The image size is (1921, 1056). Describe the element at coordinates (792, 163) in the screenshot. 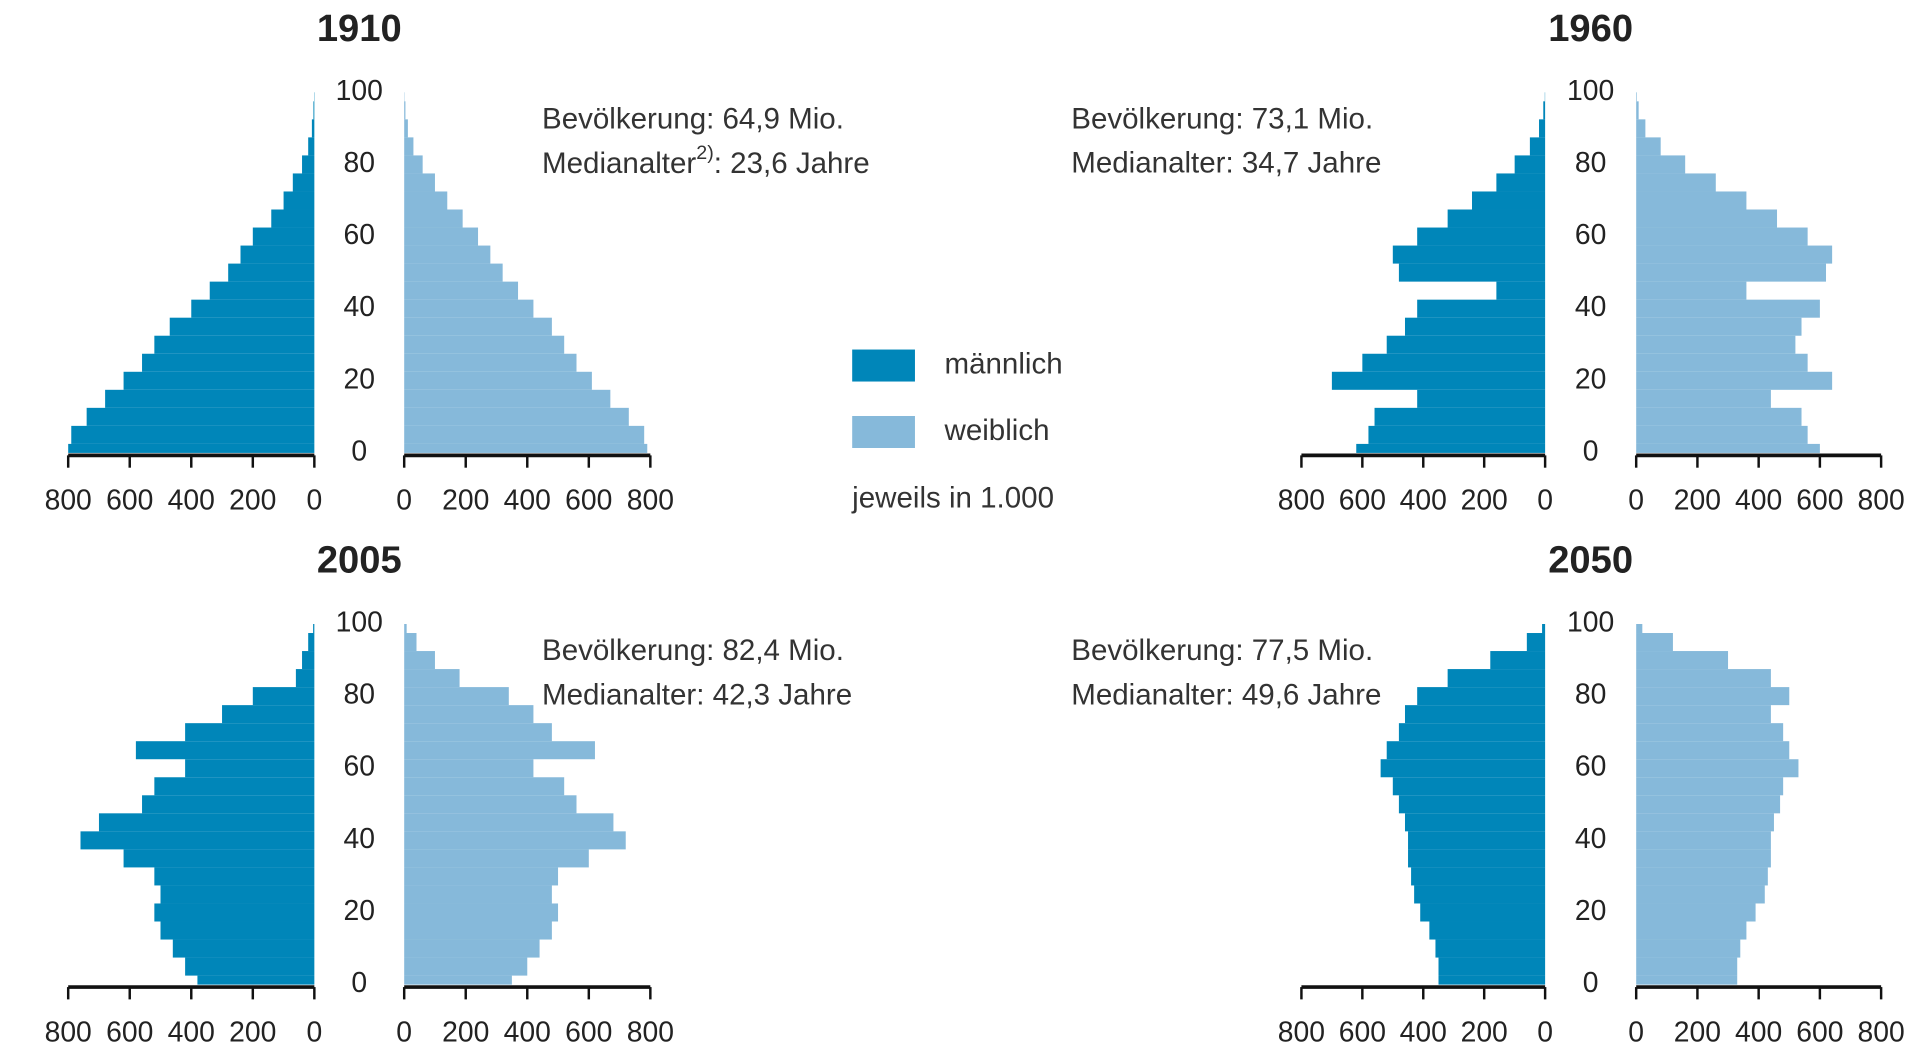

I see `annotation-text: : 23,6 Jahre` at that location.